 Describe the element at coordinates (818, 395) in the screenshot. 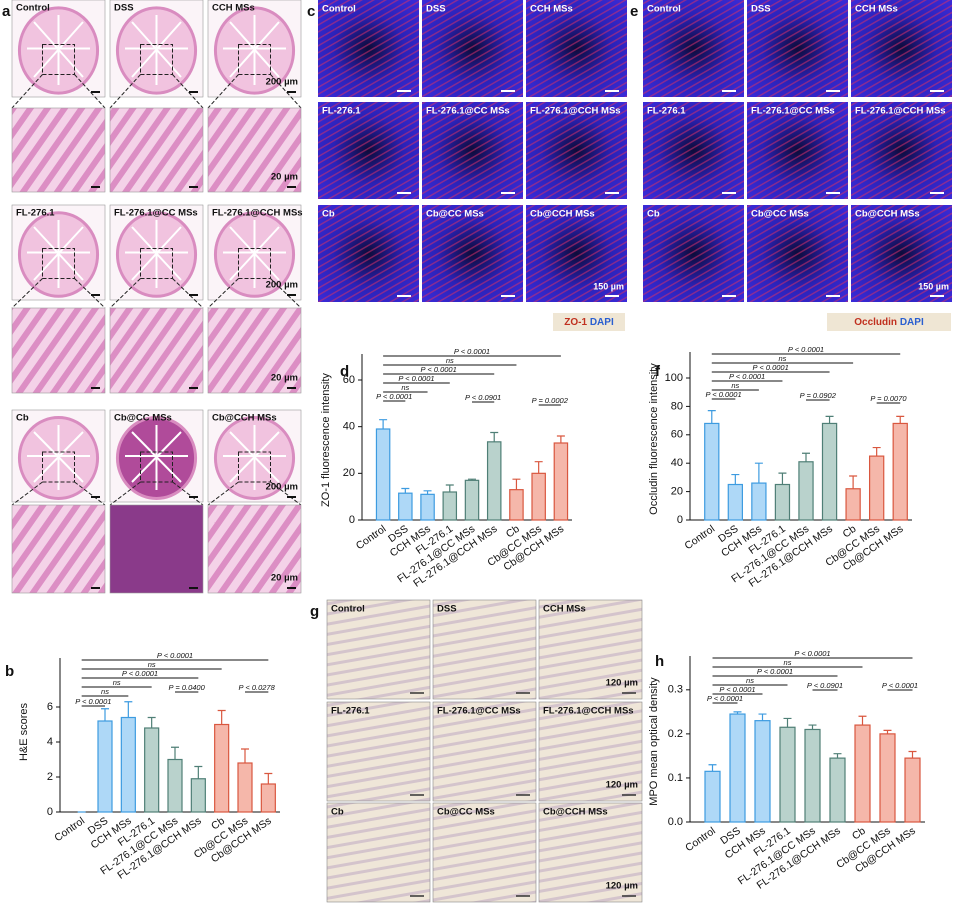

I see `significance-label: P = 0.0902` at that location.